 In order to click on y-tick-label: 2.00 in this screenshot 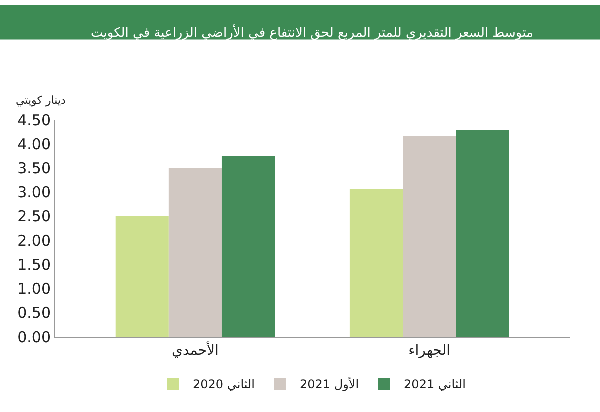, I will do `click(34, 241)`.